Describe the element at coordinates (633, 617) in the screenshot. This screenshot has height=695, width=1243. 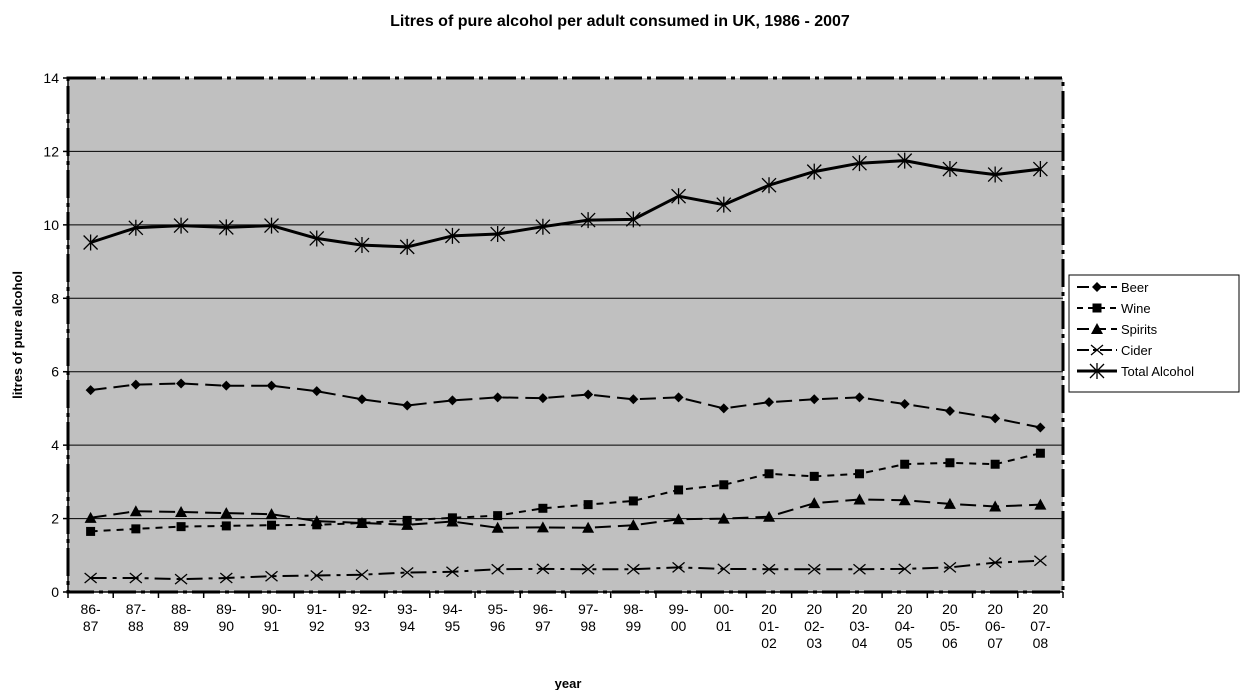
I see `x-tick-label: 98-99` at that location.